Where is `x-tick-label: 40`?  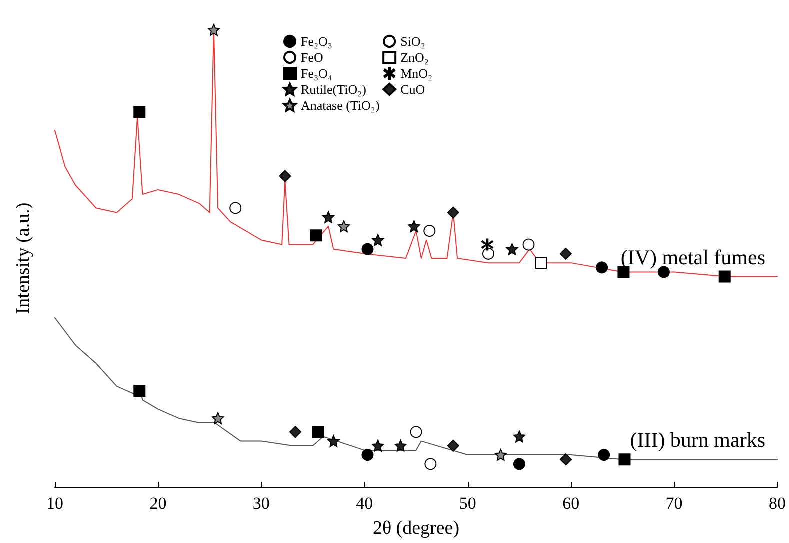
x-tick-label: 40 is located at coordinates (365, 503).